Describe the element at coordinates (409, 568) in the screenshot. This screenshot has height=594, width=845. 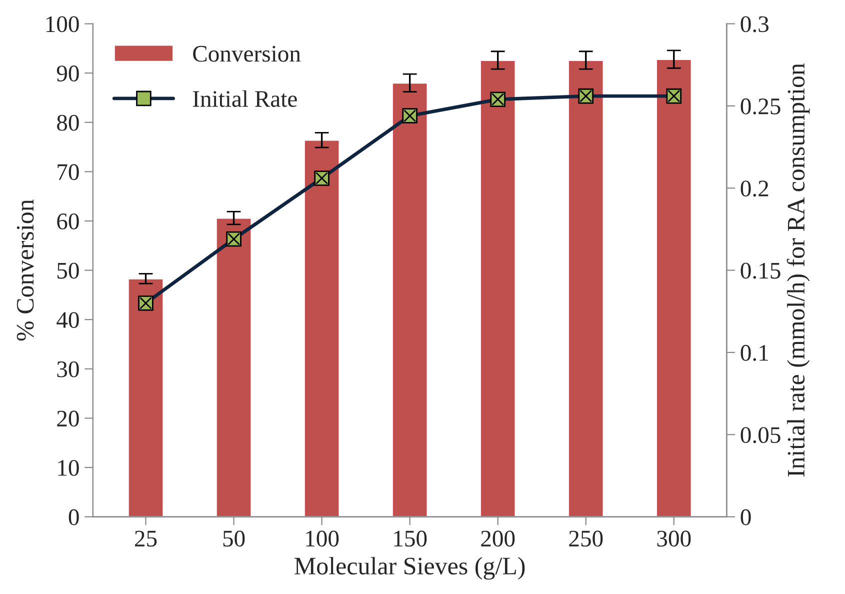
I see `x-axis-title: Molecular Sieves (g/L)` at that location.